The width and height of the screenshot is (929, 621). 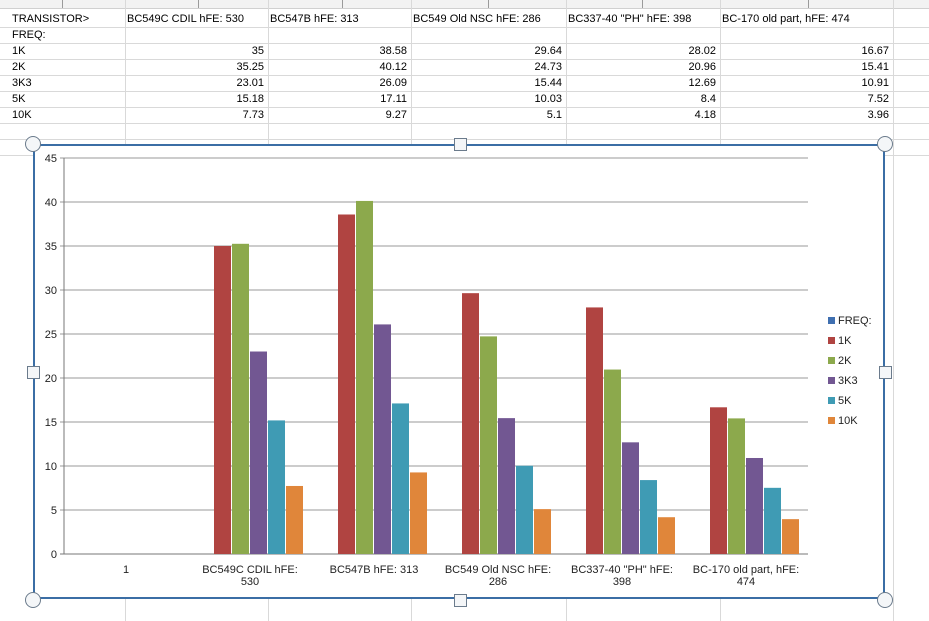 What do you see at coordinates (885, 600) in the screenshot?
I see `resize-handle-bottom-right` at bounding box center [885, 600].